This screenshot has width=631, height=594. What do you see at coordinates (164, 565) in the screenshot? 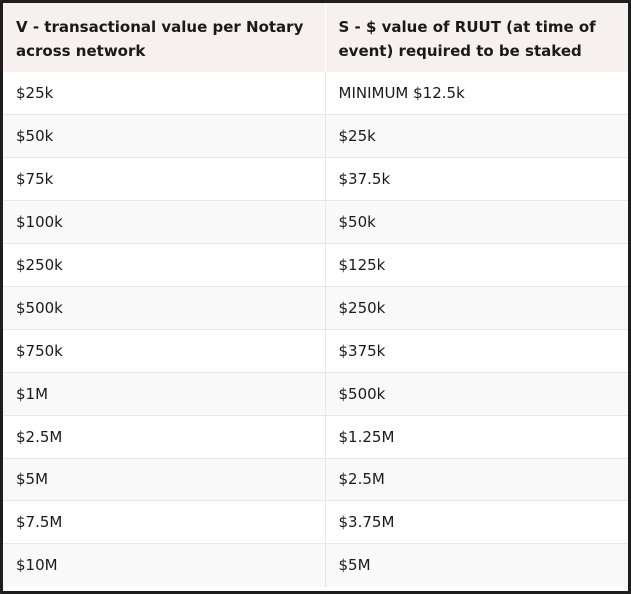
I see `cell-transactional-value: $10M` at bounding box center [164, 565].